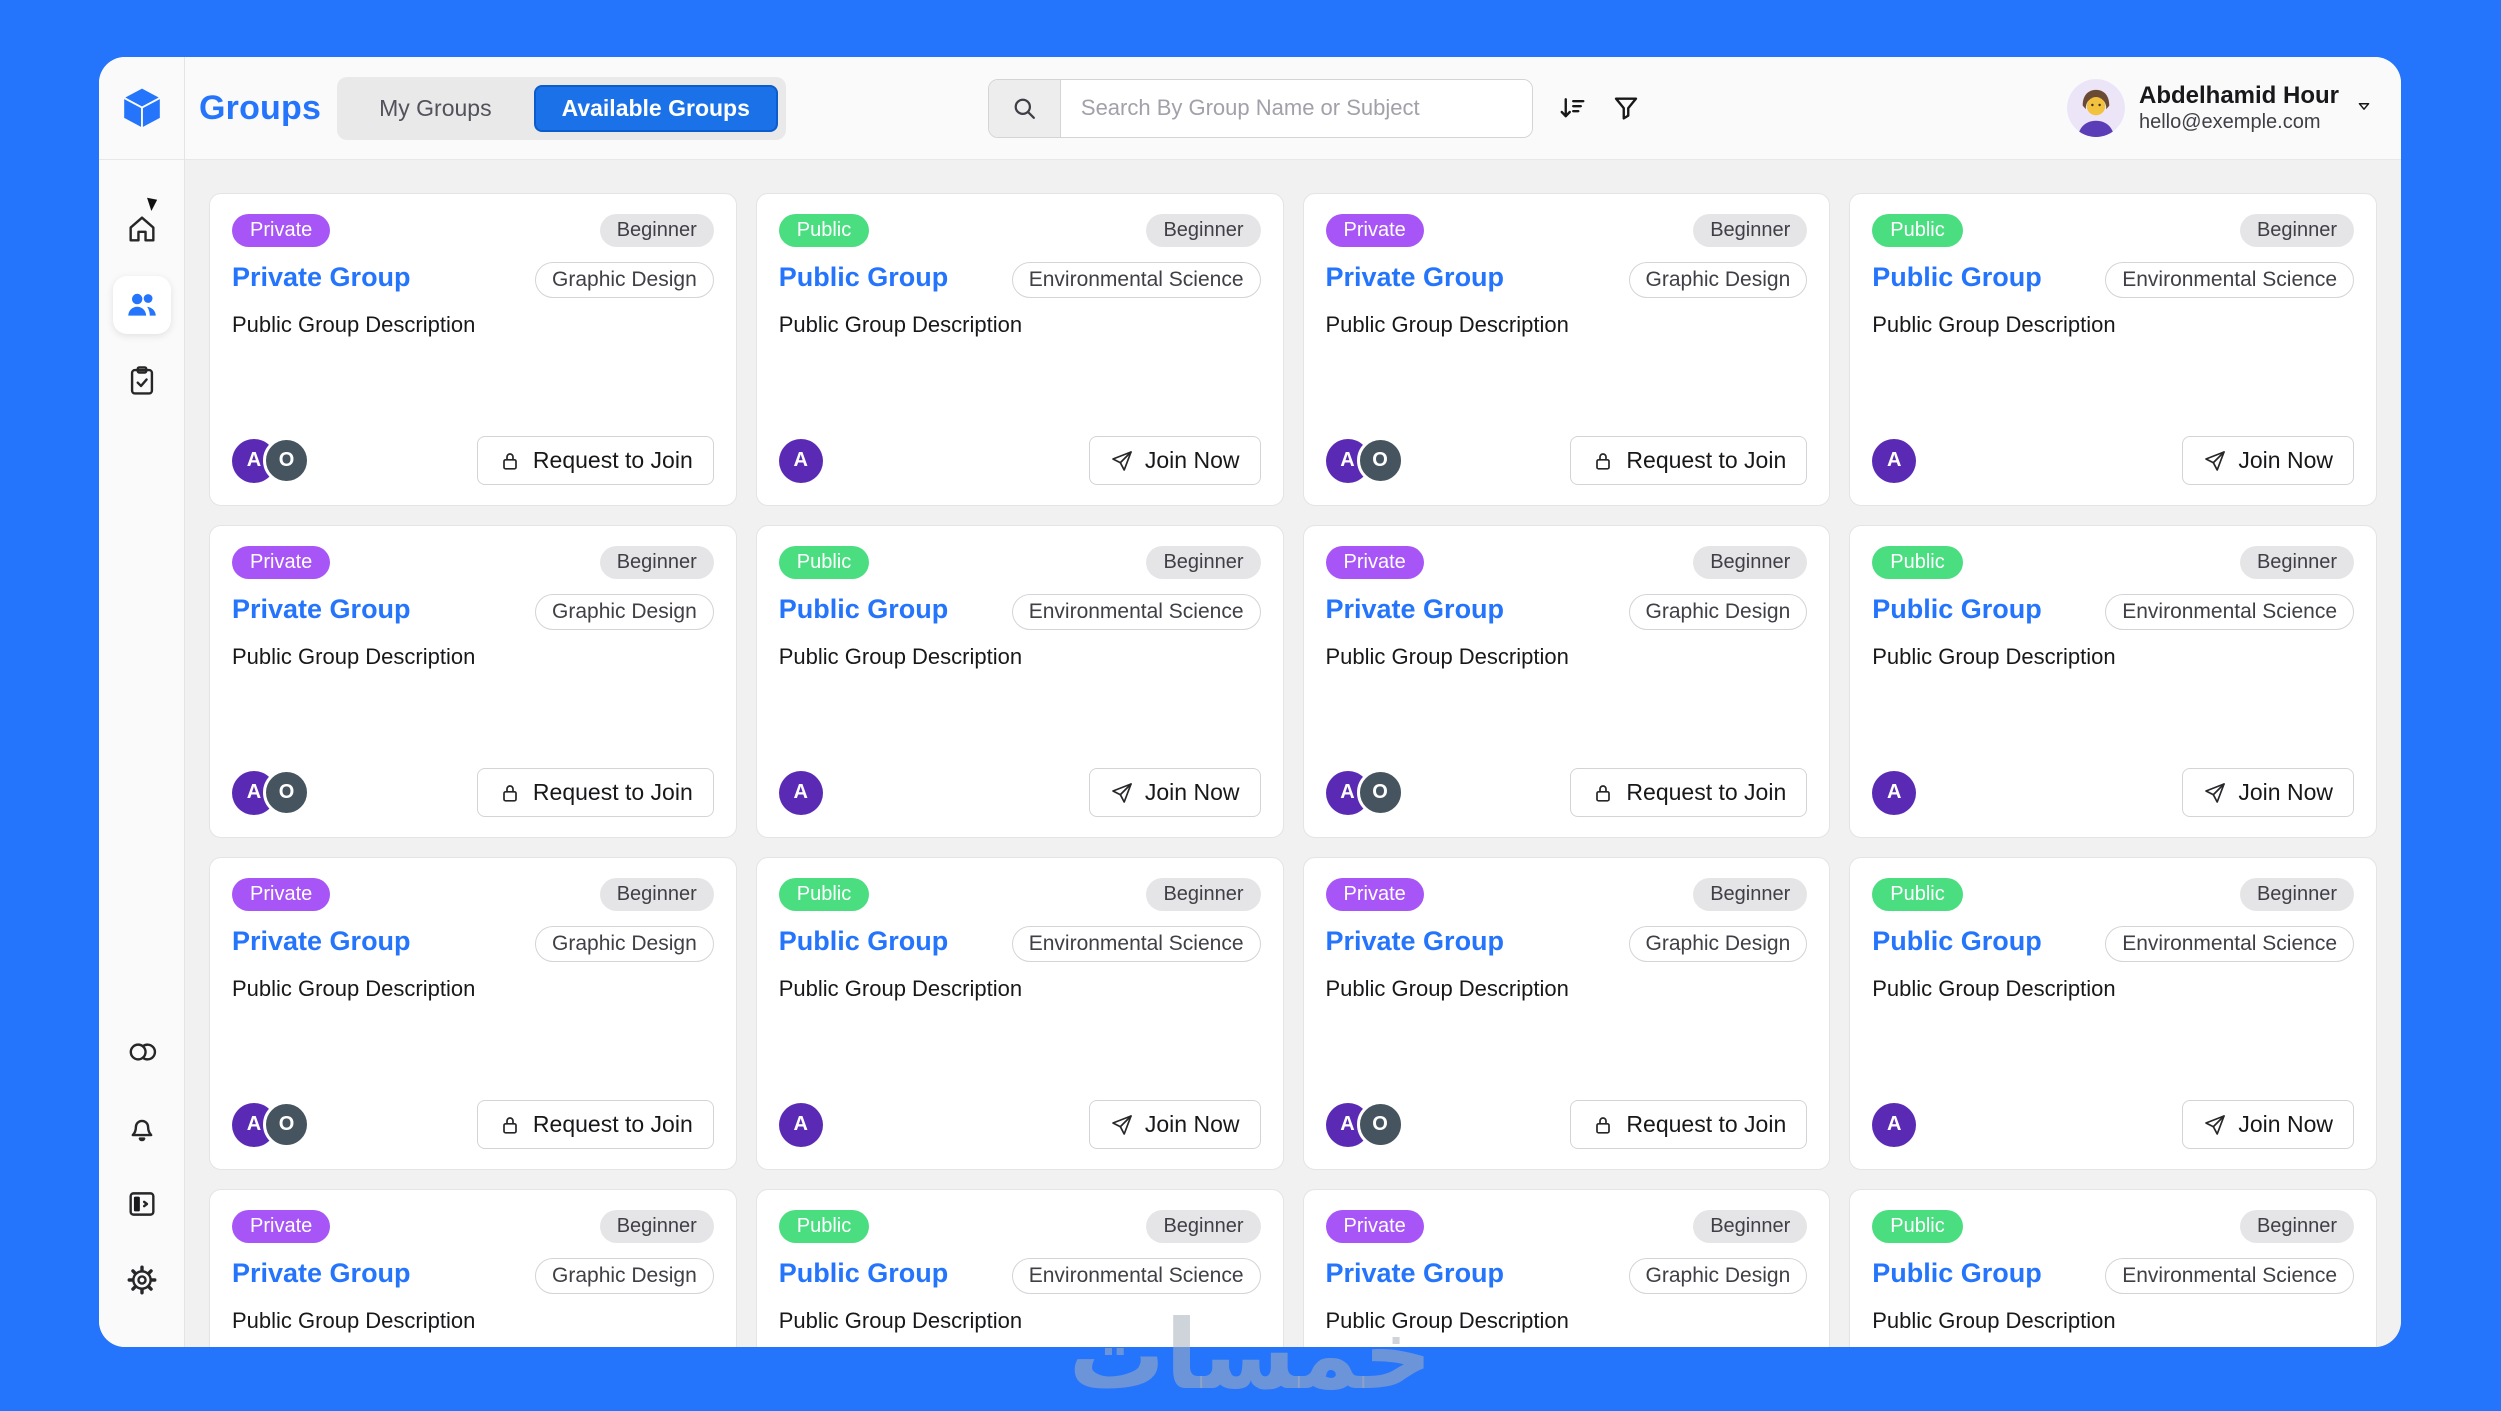  I want to click on filter-button, so click(1626, 108).